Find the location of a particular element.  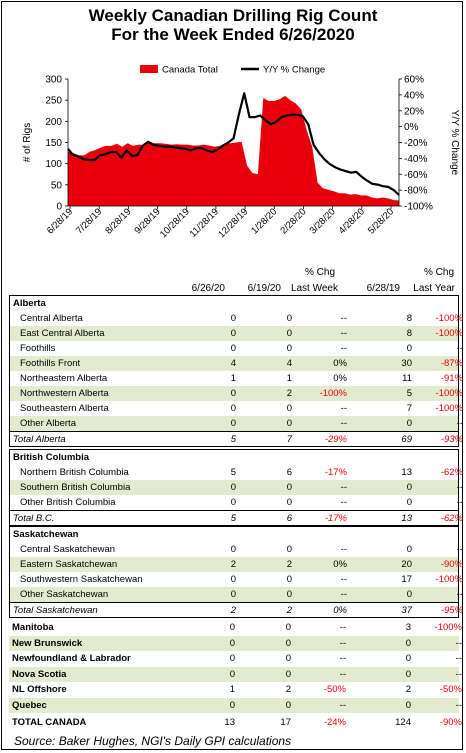

section-total-row: Total Saskatchewan 2 2 0% 37 -95% is located at coordinates (236, 610).